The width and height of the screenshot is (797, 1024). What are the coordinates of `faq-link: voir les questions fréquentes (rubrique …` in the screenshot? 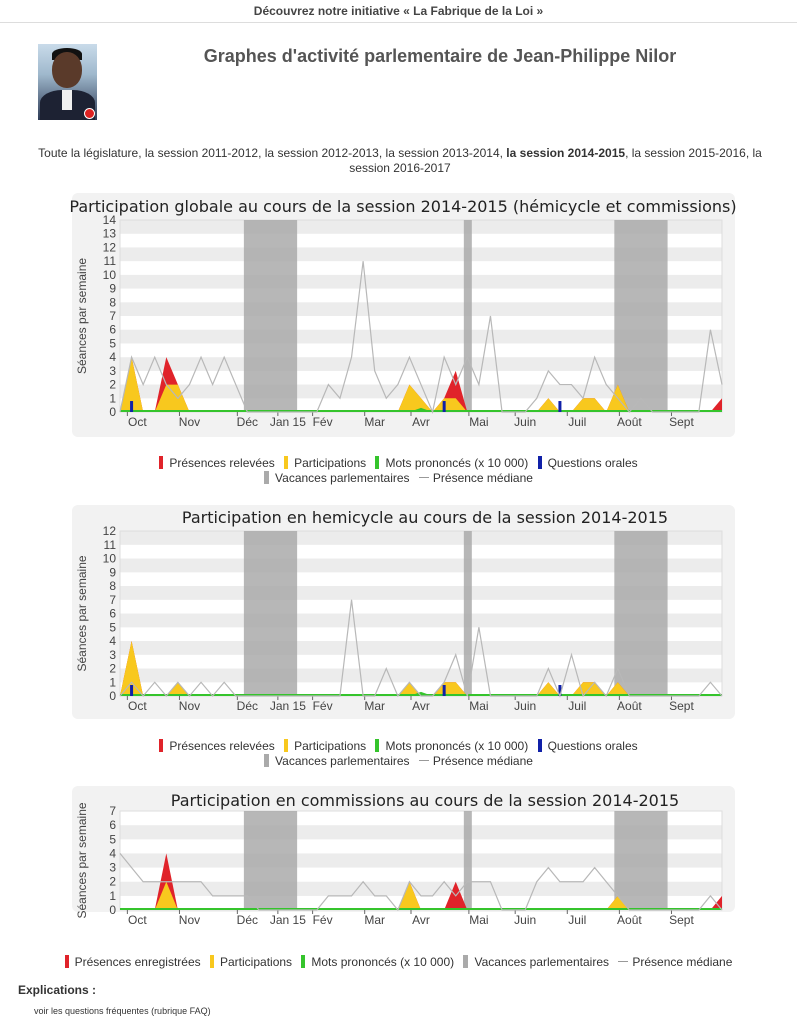 It's located at (122, 1011).